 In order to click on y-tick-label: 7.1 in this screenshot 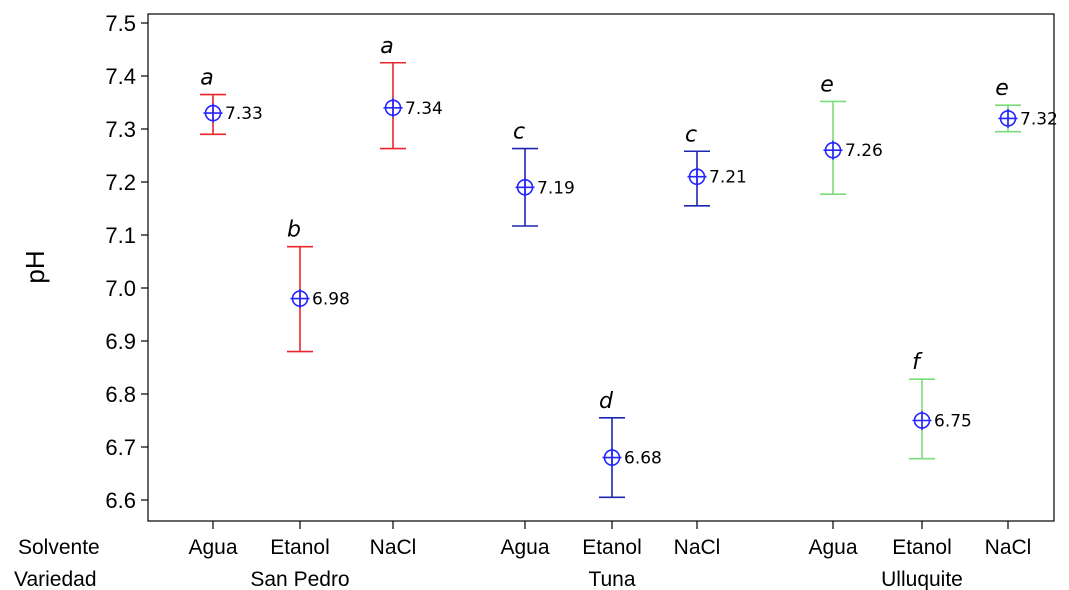, I will do `click(120, 235)`.